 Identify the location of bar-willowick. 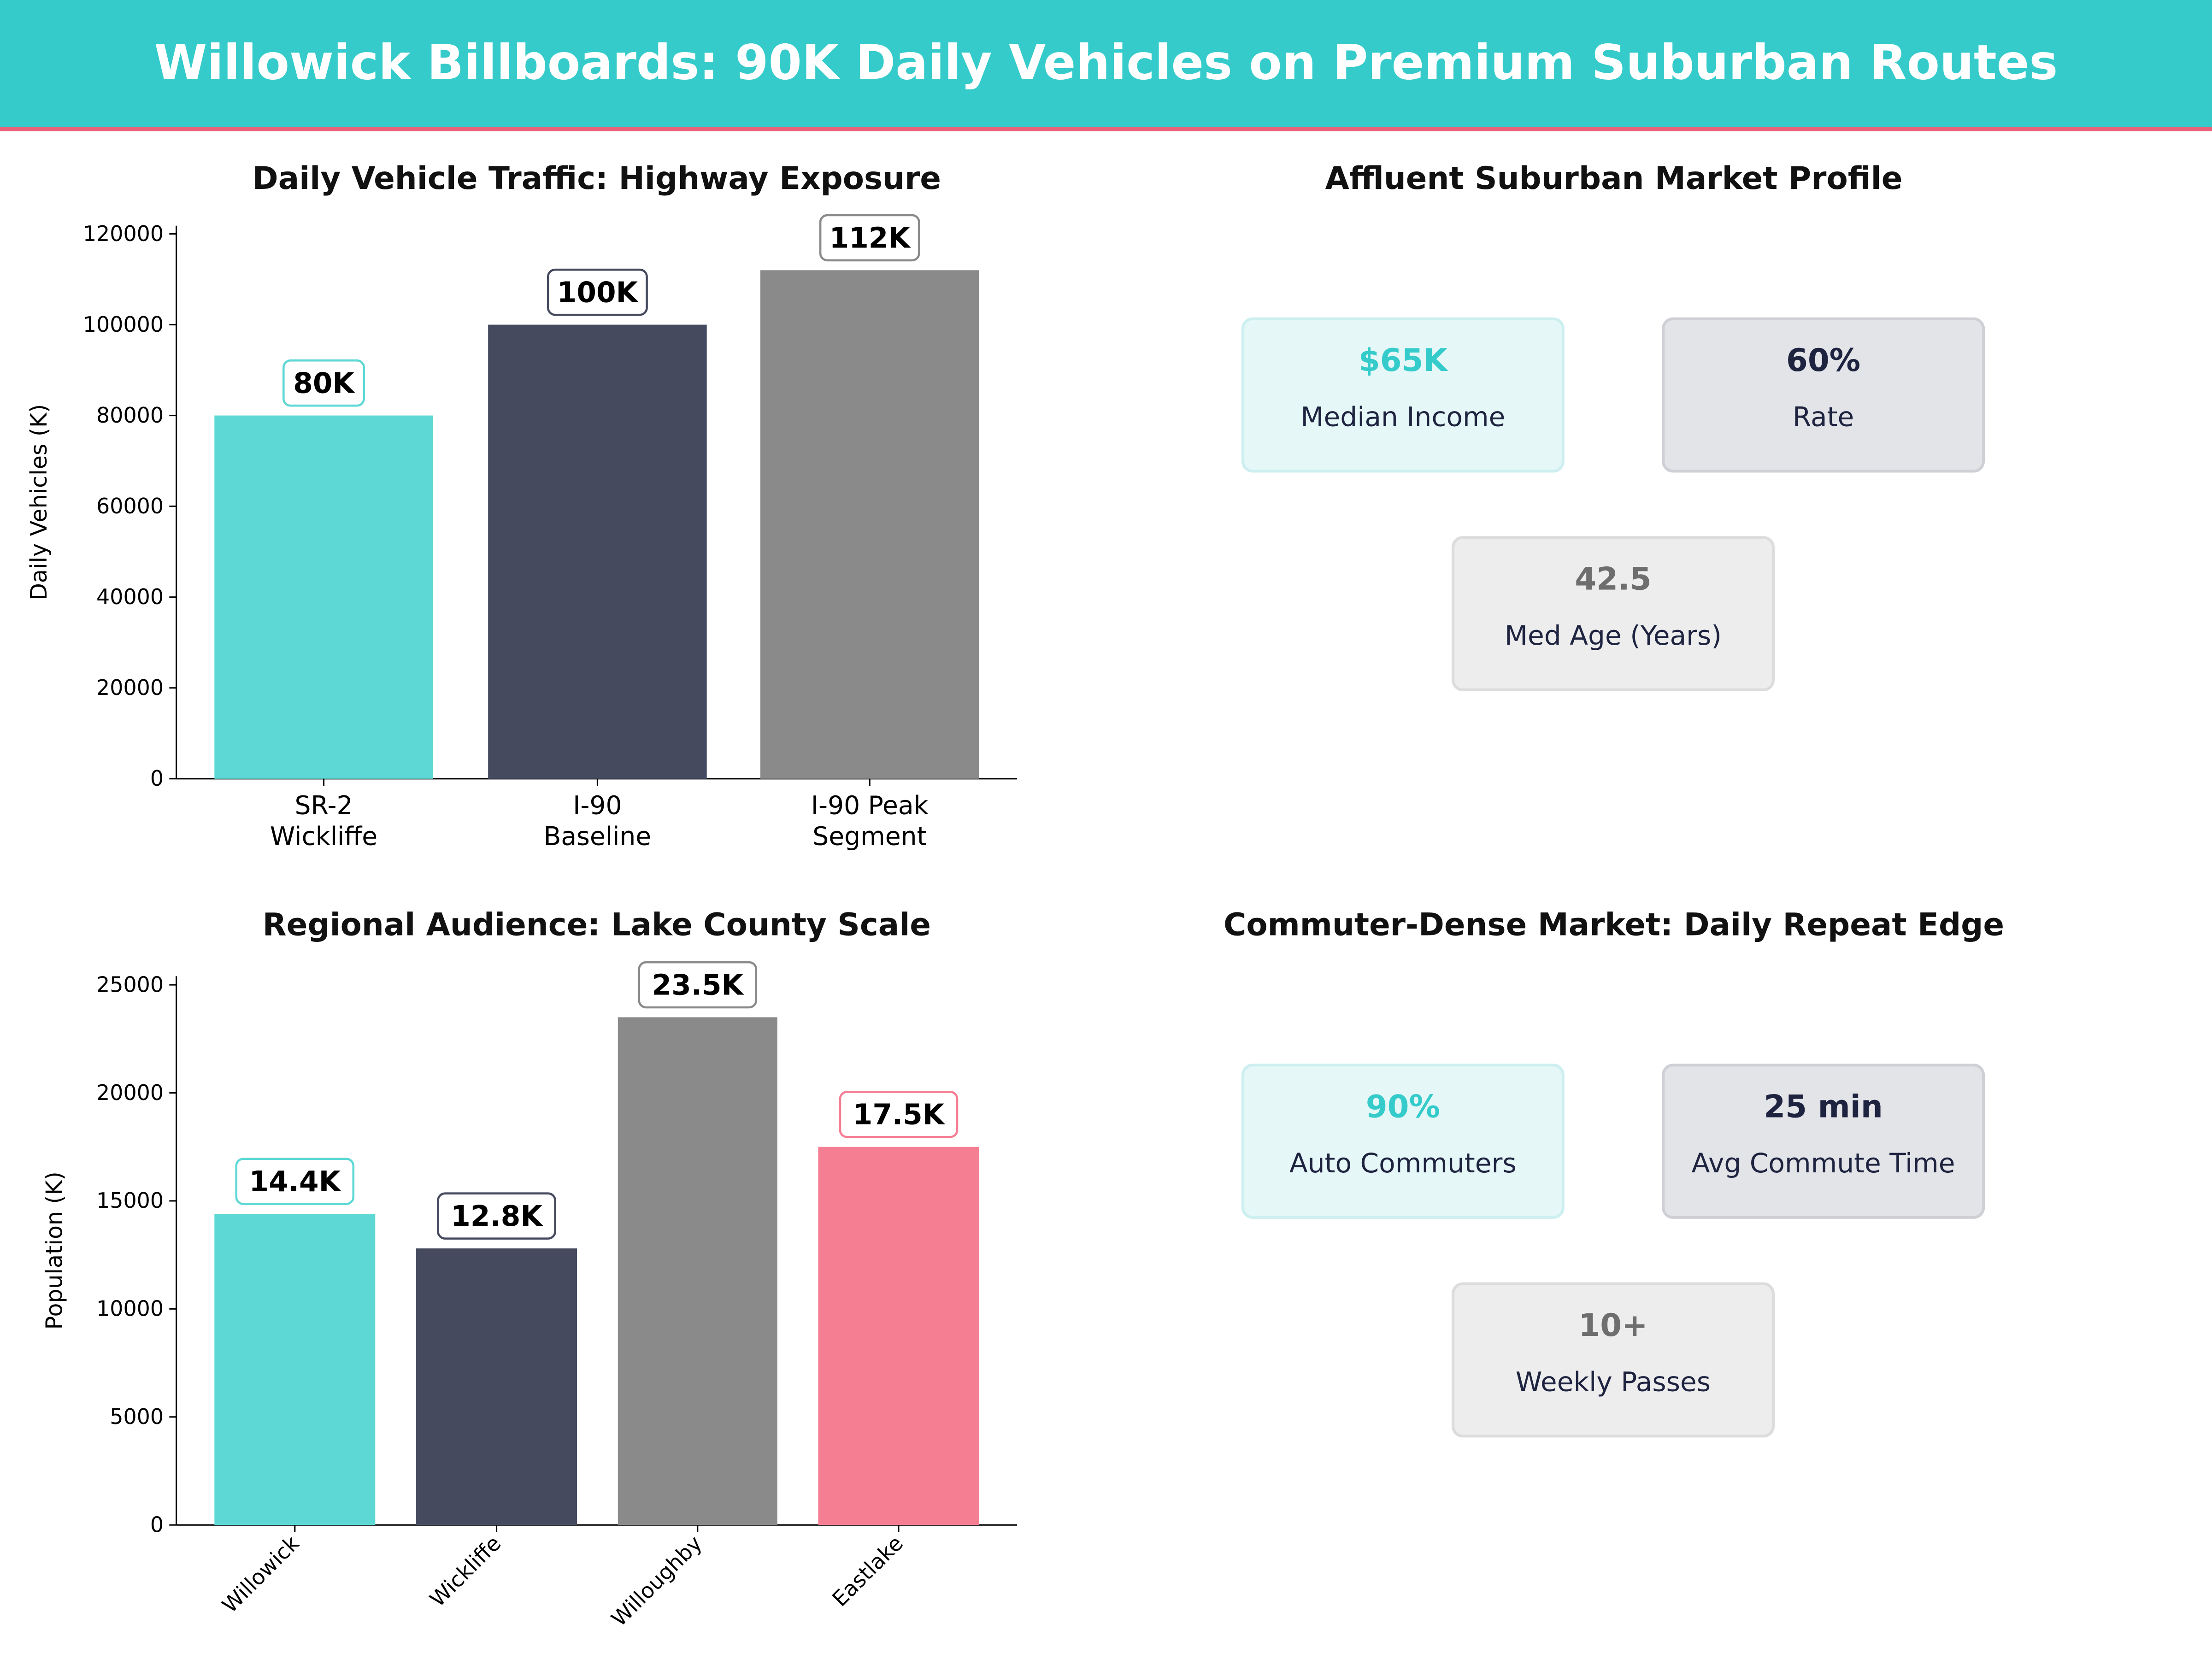
(295, 1369).